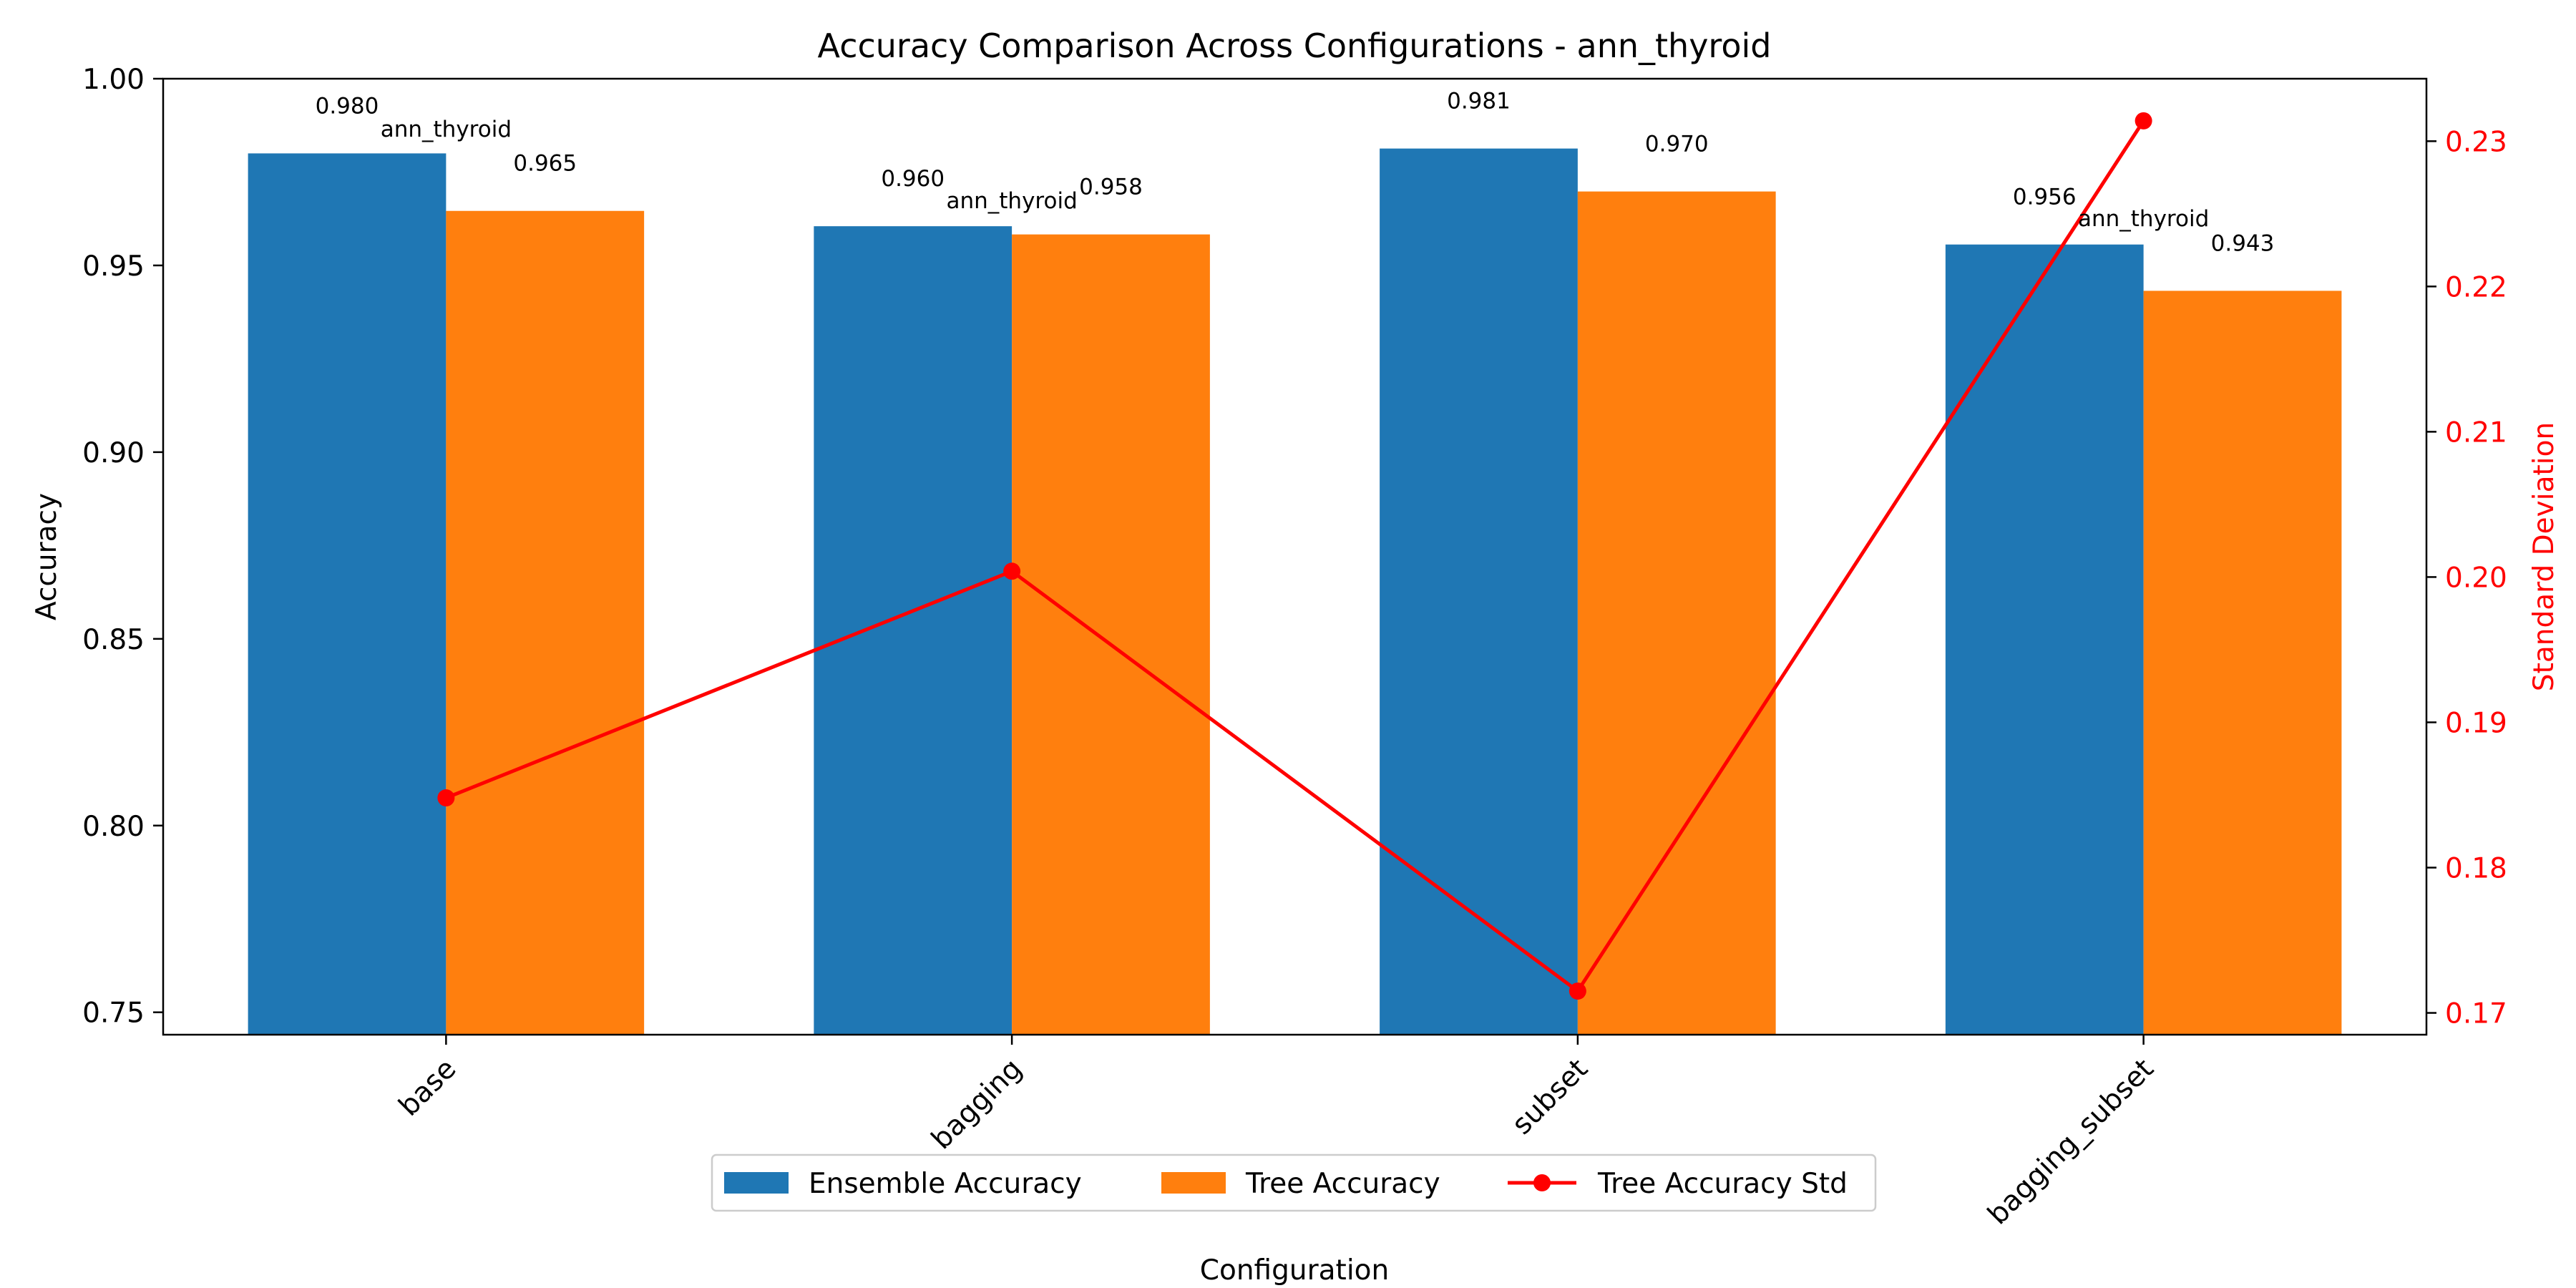  I want to click on y2-tick-label: 0.19, so click(2476, 723).